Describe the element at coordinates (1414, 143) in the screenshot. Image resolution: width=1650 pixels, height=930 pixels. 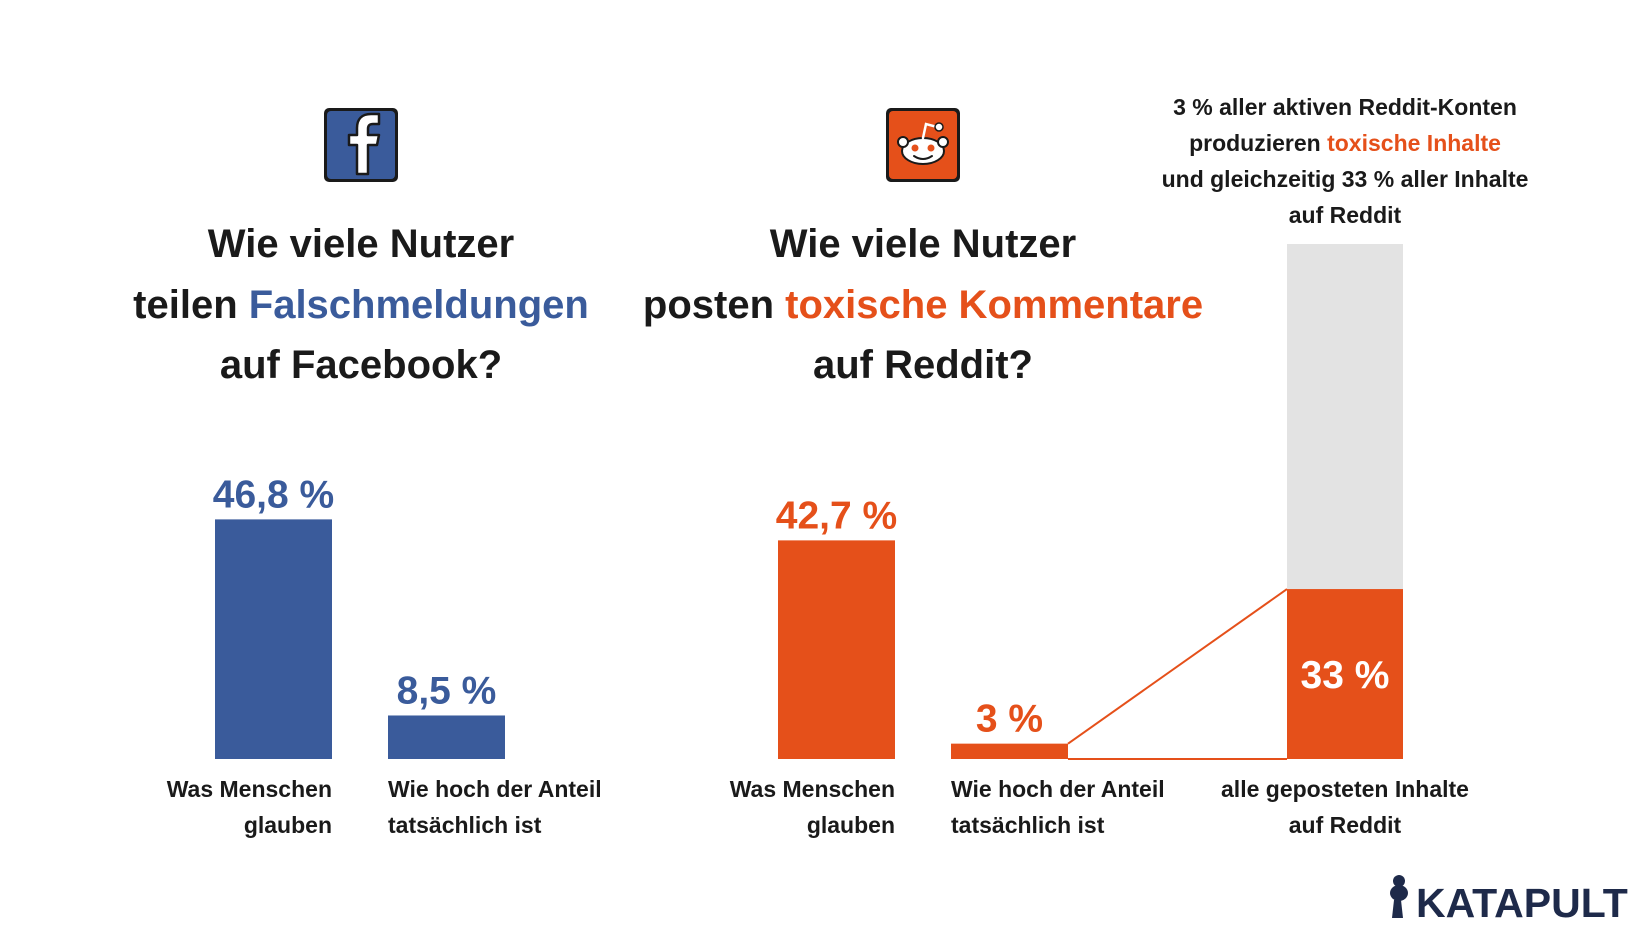
I see `annotation-highlight: toxische Inhalte` at that location.